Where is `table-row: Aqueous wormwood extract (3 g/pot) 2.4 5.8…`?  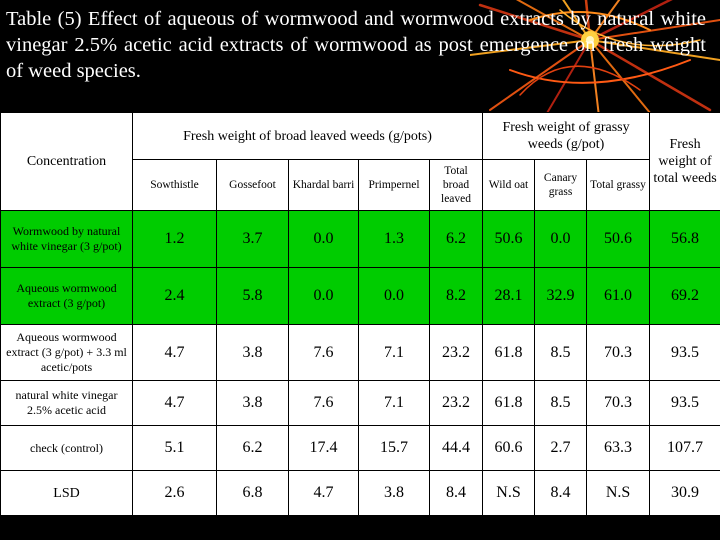 table-row: Aqueous wormwood extract (3 g/pot) 2.4 5.8… is located at coordinates (360, 296).